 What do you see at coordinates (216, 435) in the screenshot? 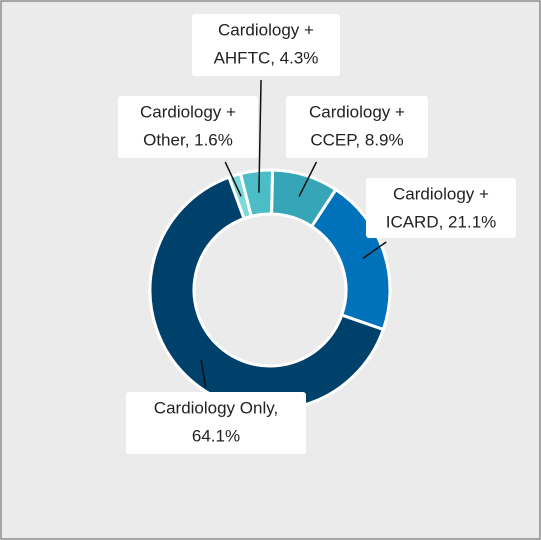
I see `data-label: 64.1%` at bounding box center [216, 435].